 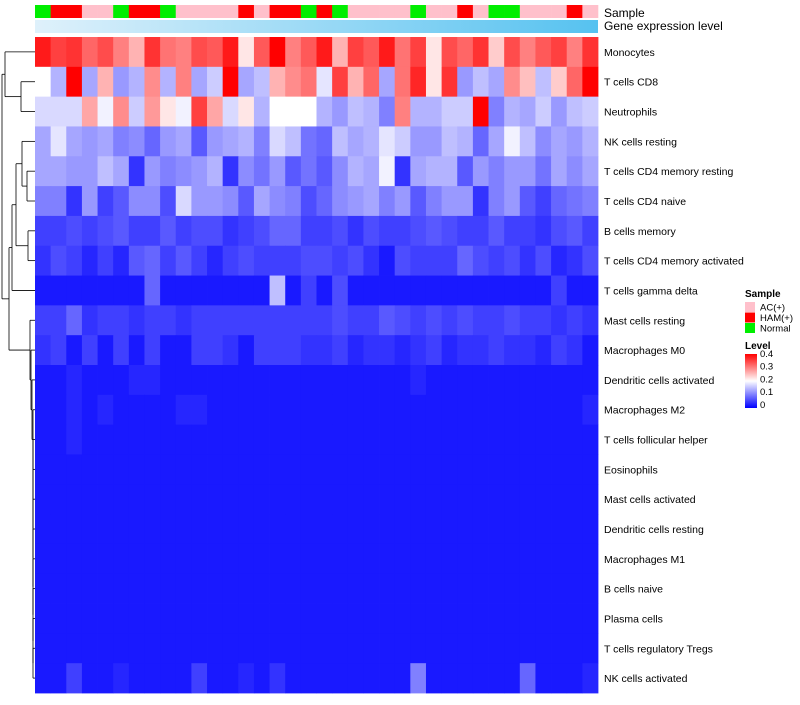 I want to click on row-label: Dendritic cells activated, so click(x=659, y=381).